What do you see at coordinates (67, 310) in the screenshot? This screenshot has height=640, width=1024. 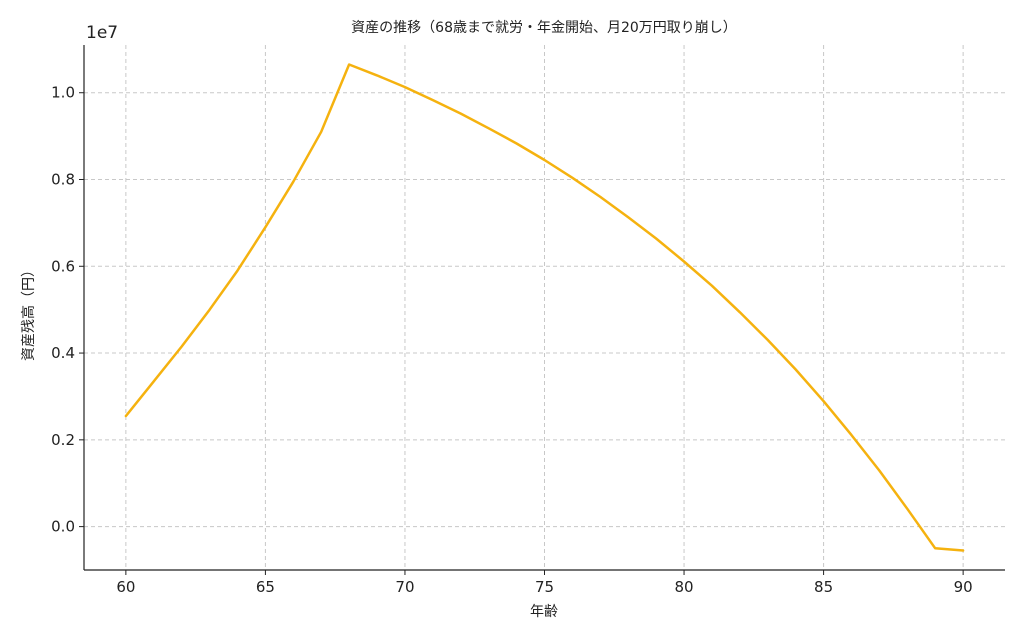 I see `y-axis-ticks: 0.0 0.2 0.4 0.6 0.8 1.0` at bounding box center [67, 310].